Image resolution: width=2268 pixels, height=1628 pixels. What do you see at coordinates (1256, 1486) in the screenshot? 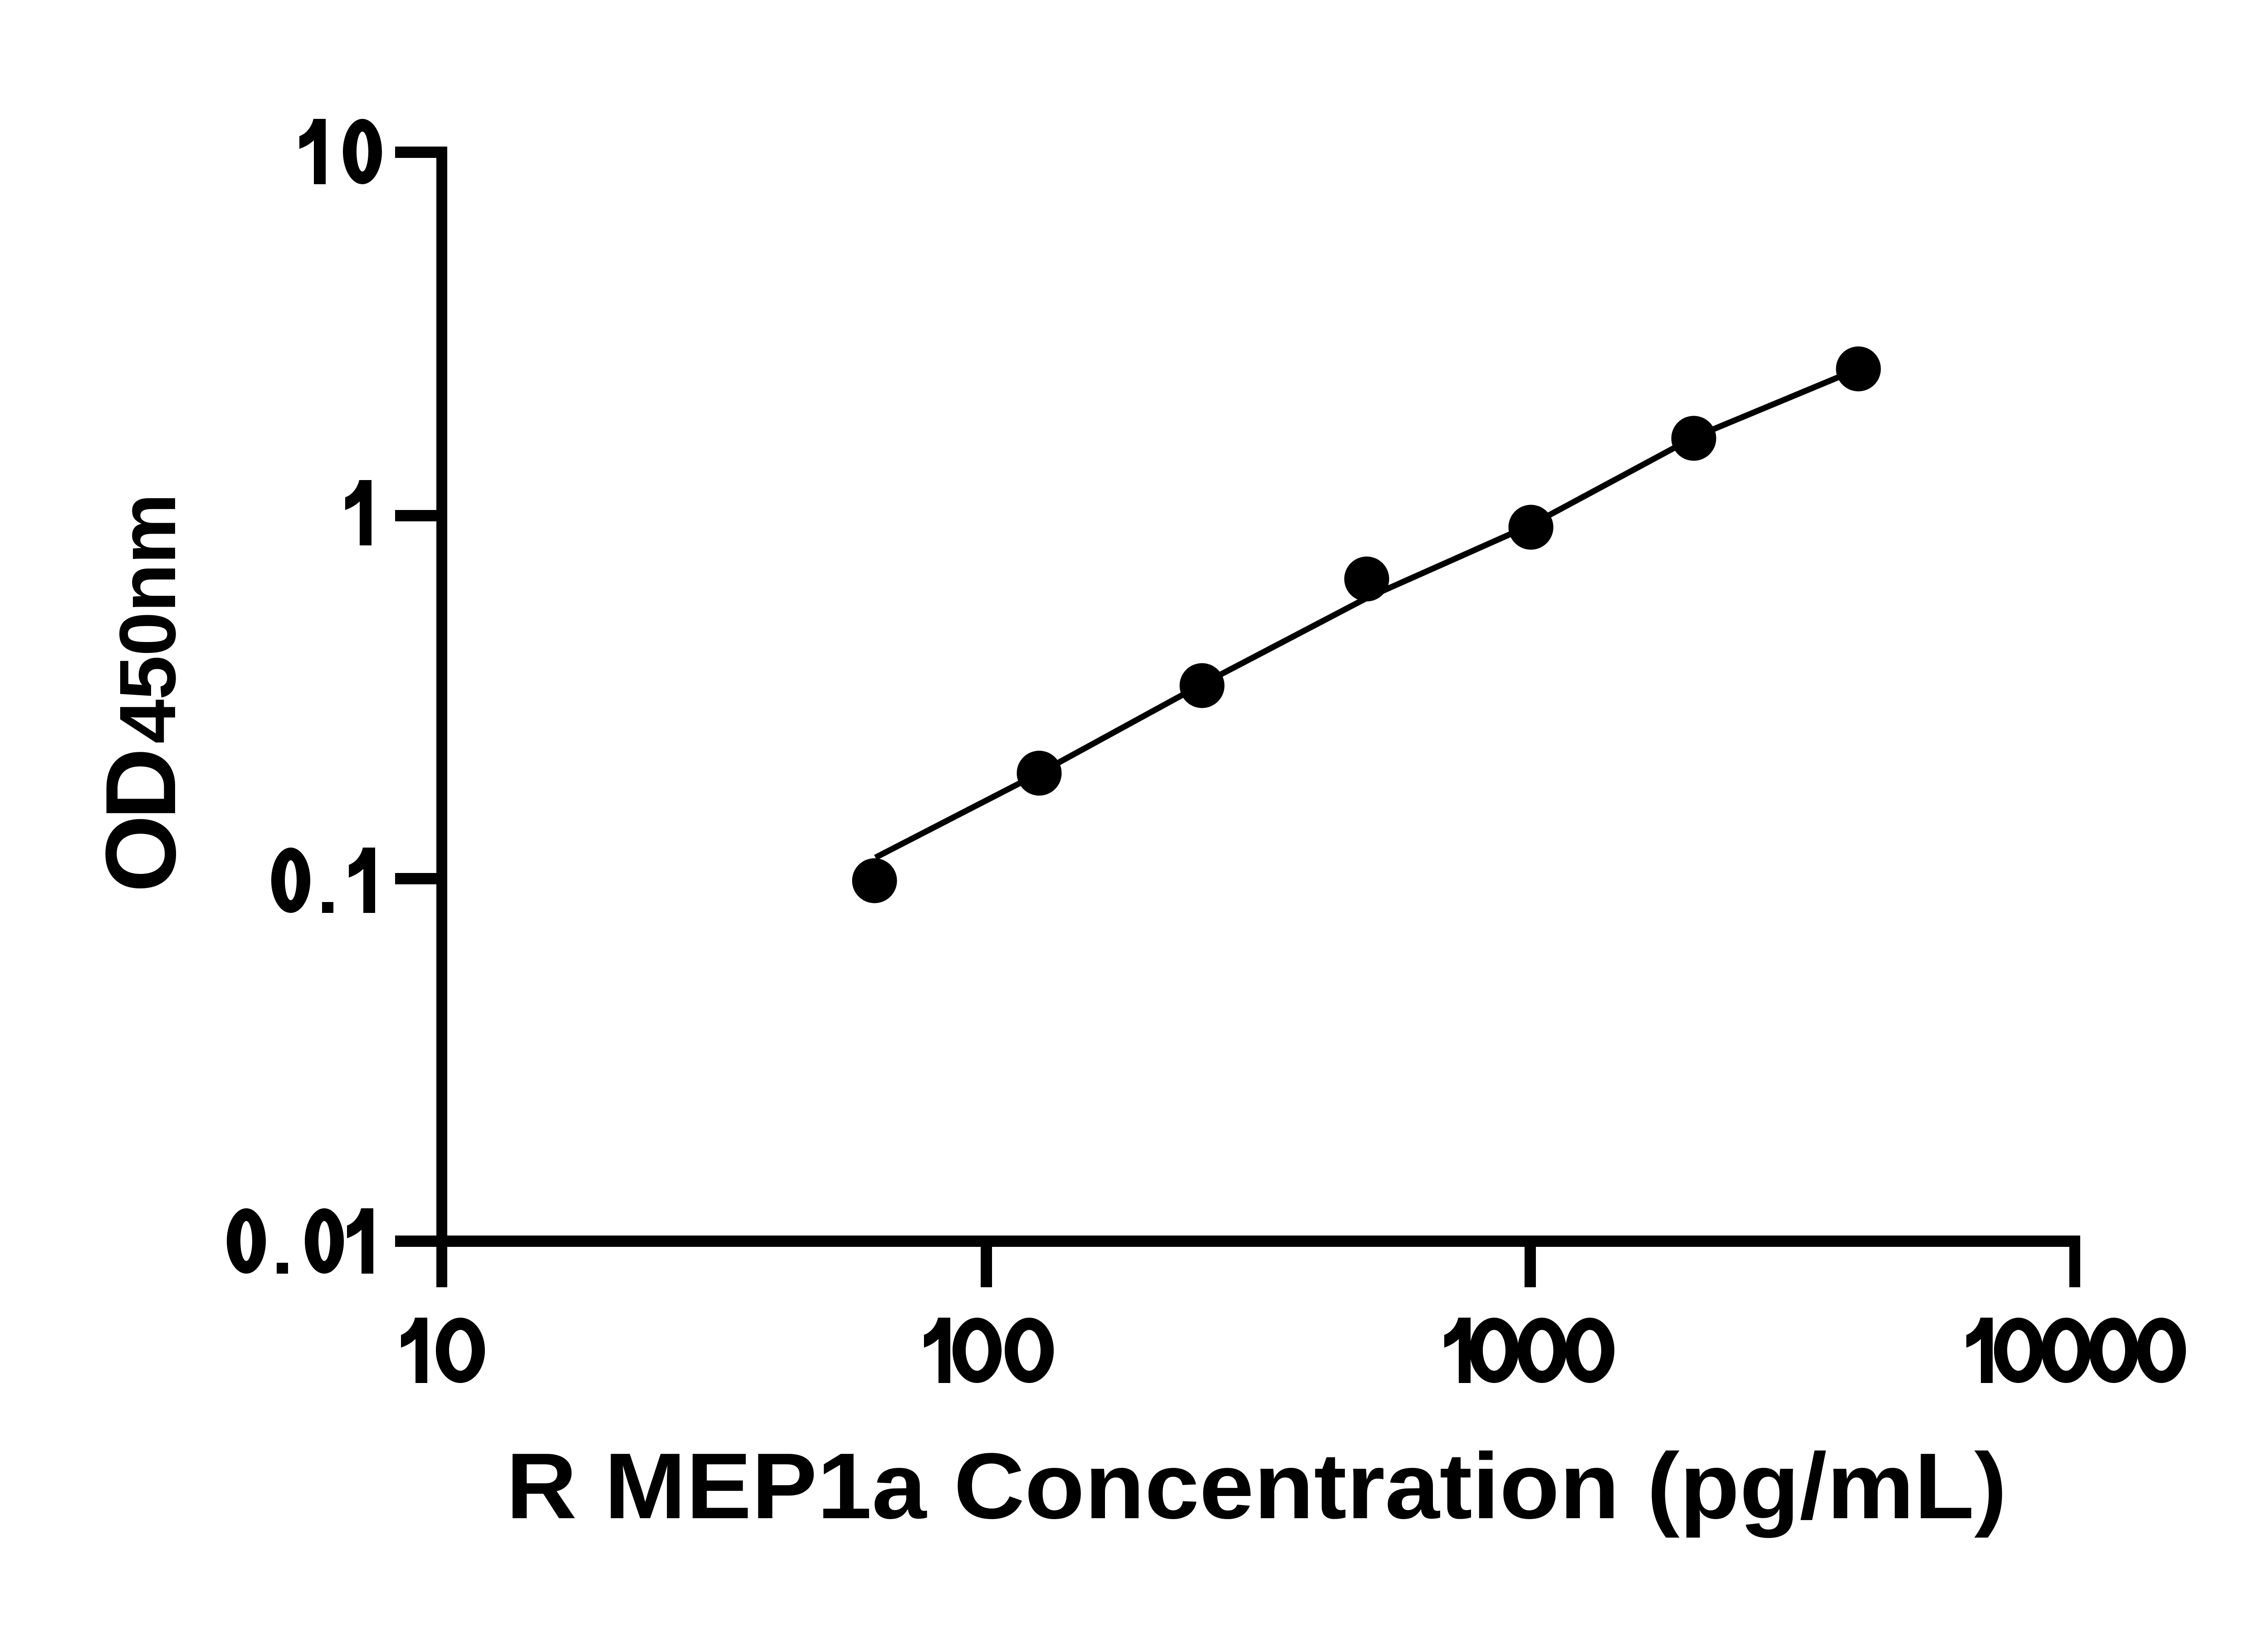
I see `svg-text: R MEP1a Concentration (pg/mL)` at bounding box center [1256, 1486].